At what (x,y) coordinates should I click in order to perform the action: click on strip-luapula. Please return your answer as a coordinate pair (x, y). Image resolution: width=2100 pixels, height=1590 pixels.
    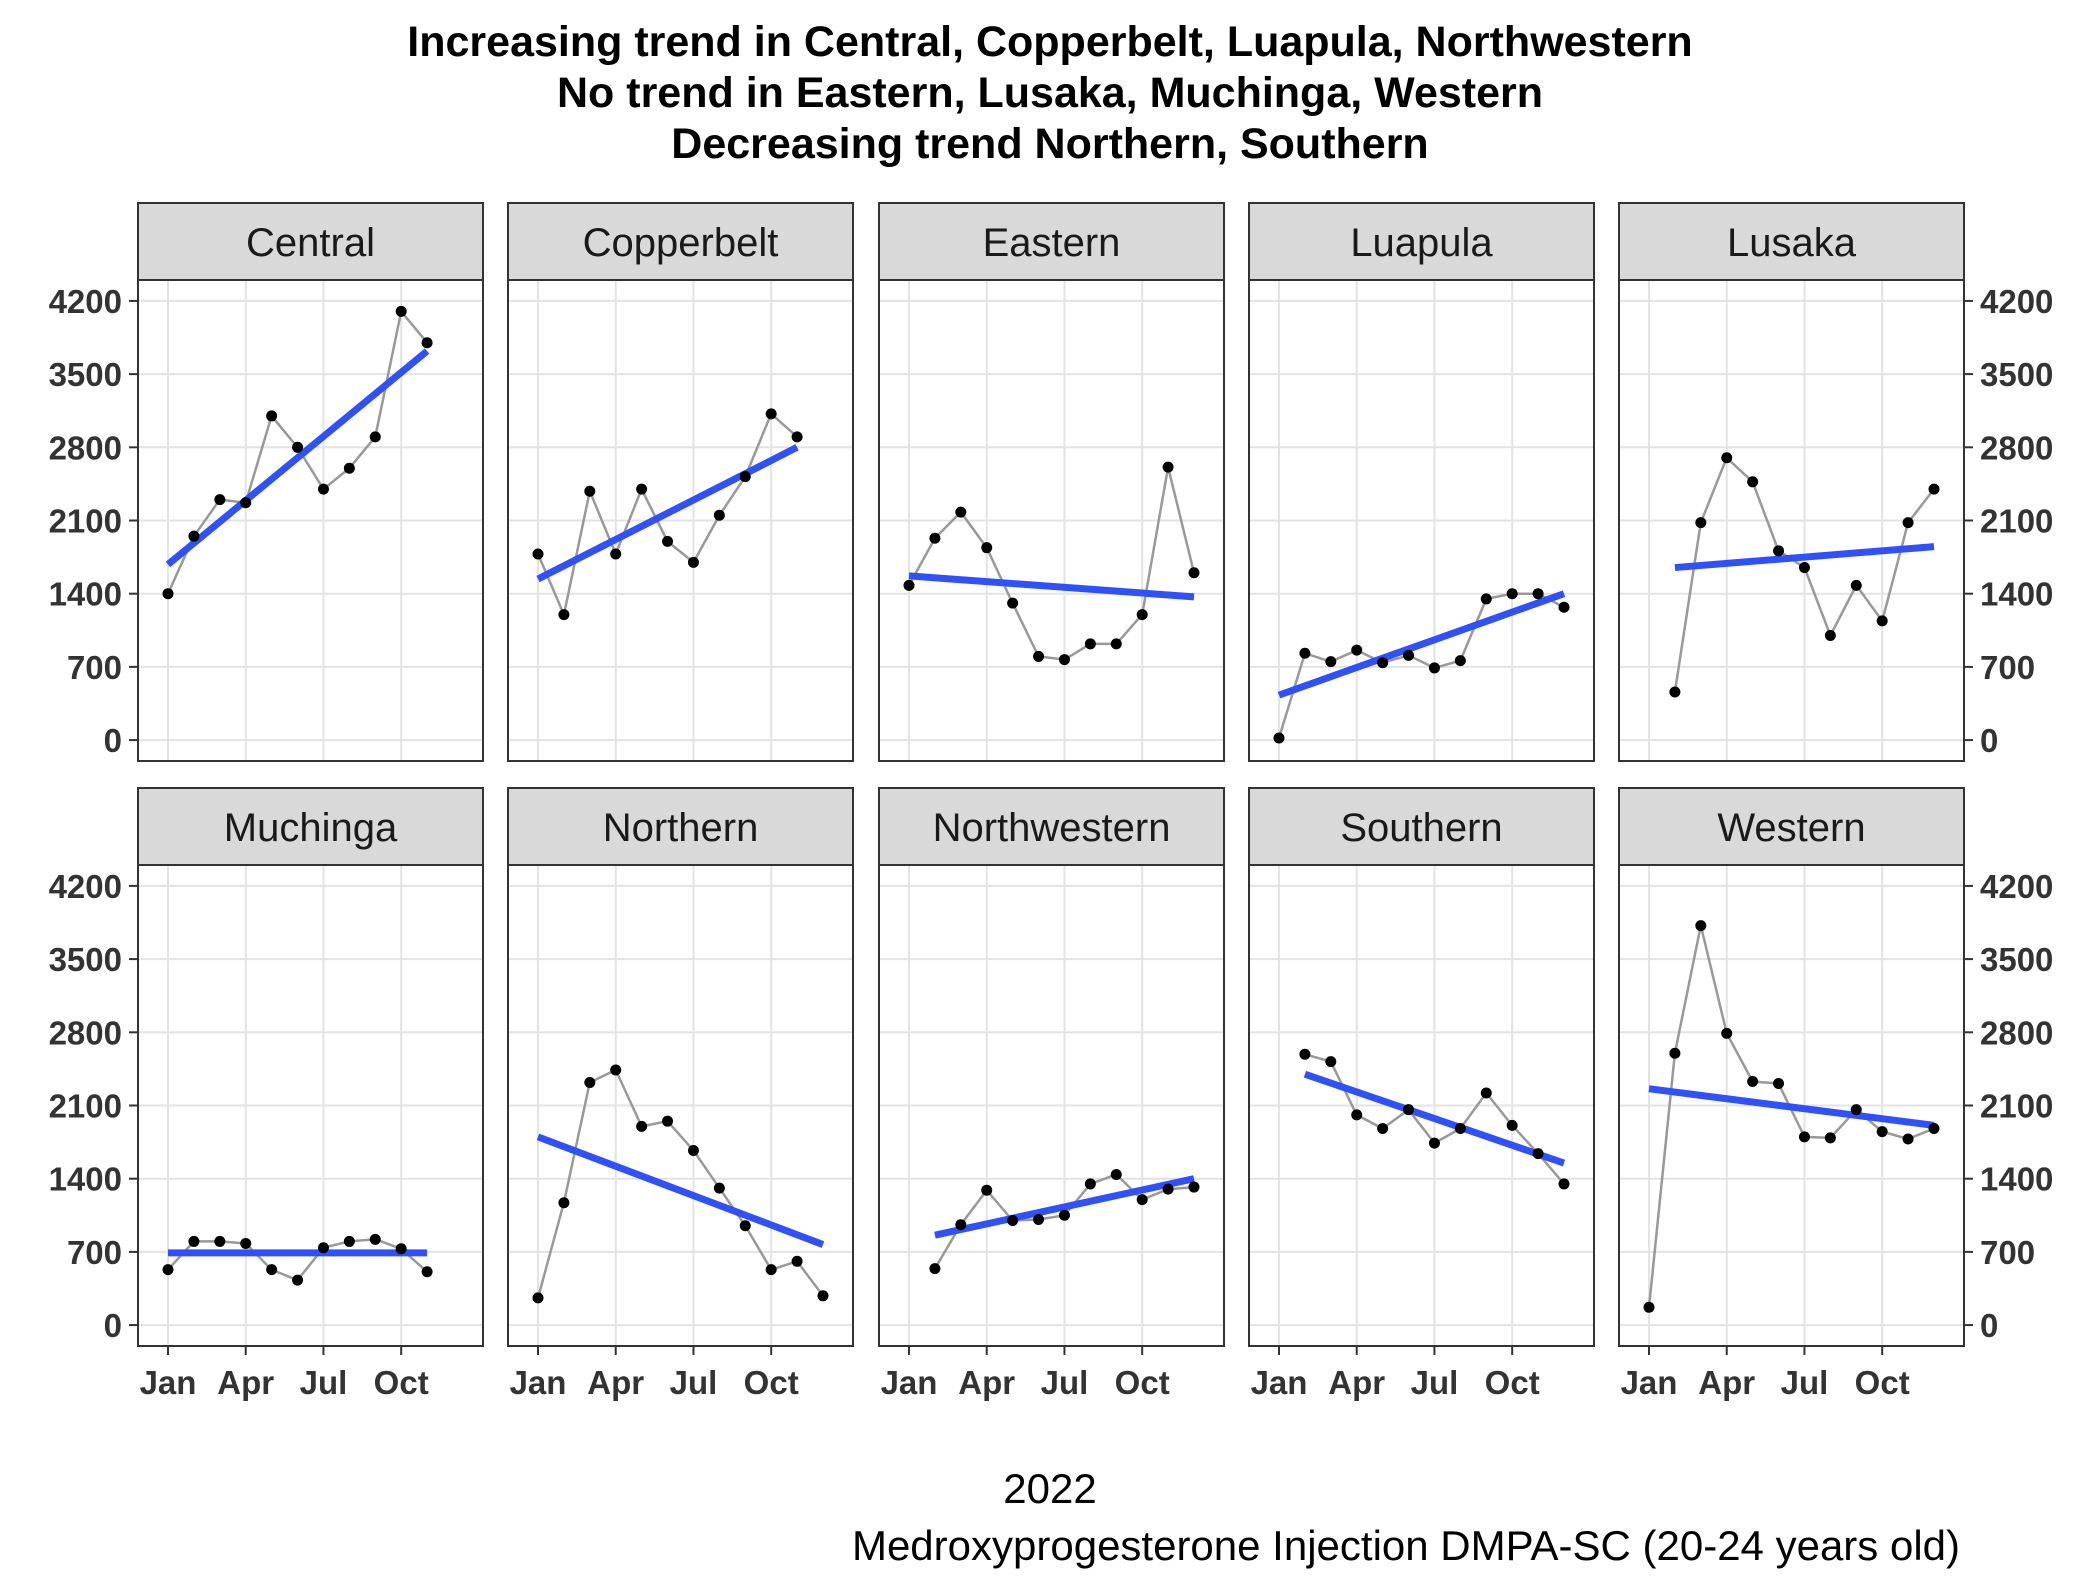
    Looking at the image, I should click on (1421, 241).